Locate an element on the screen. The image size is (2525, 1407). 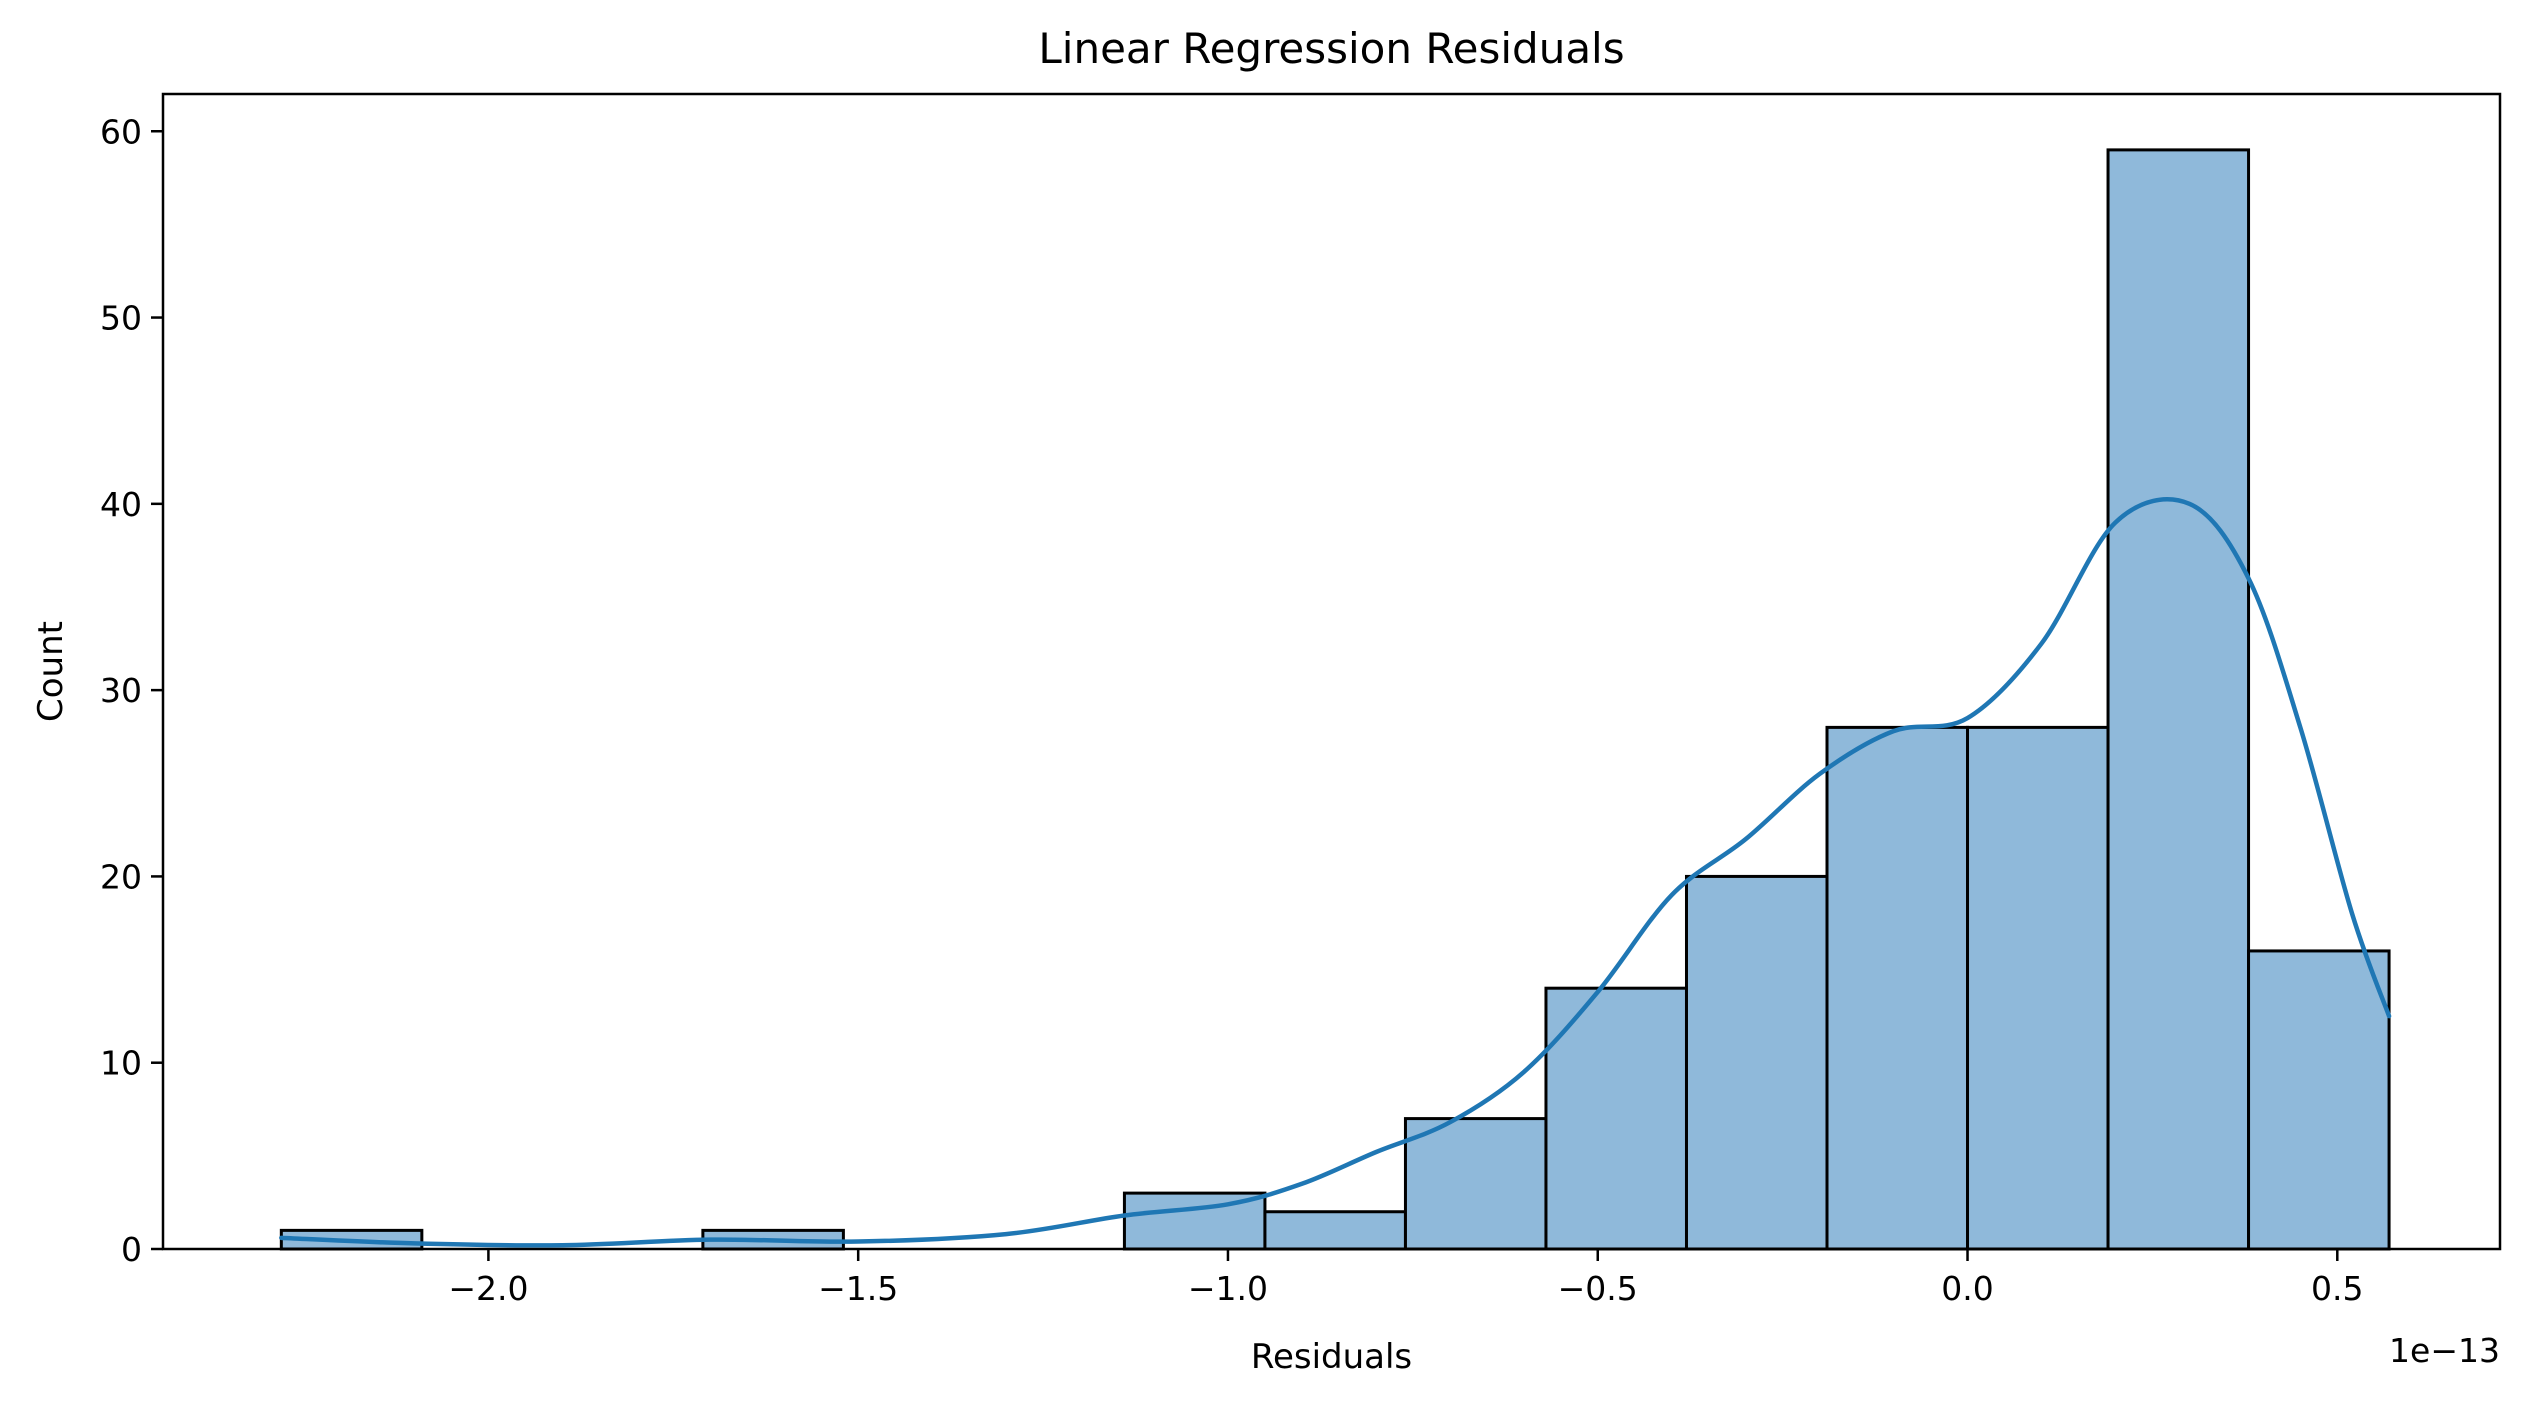
y-axis-ticks: 0 10 20 30 40 50 60 is located at coordinates (131, 690).